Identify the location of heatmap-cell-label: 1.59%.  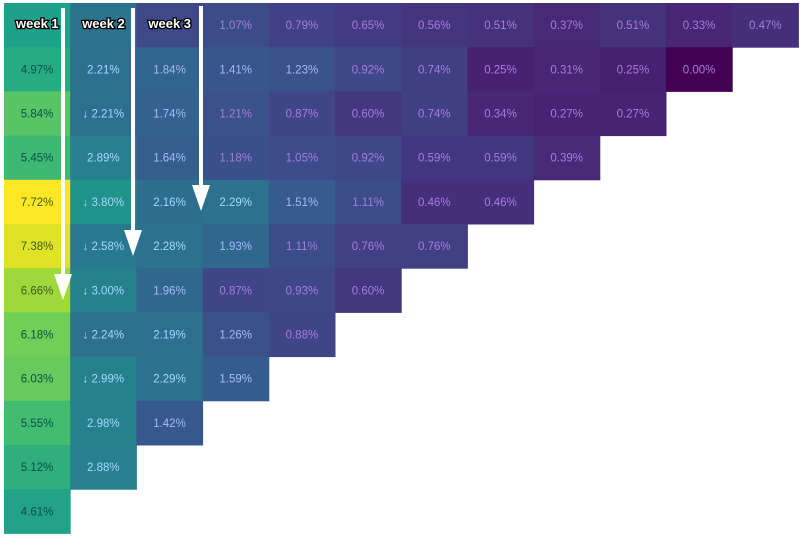
(235, 380).